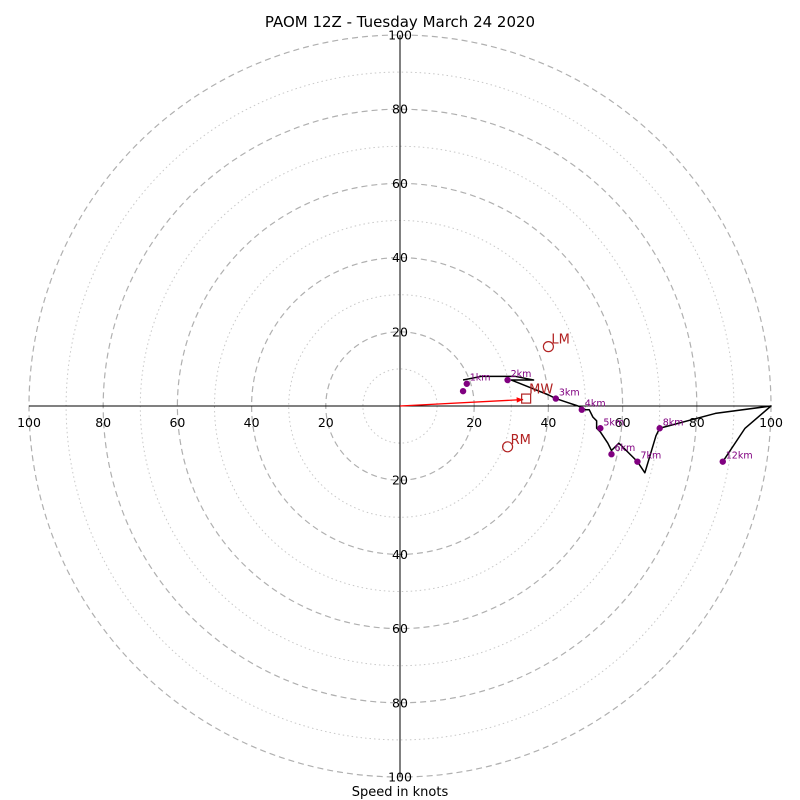  What do you see at coordinates (326, 422) in the screenshot?
I see `tick-label-left: 20` at bounding box center [326, 422].